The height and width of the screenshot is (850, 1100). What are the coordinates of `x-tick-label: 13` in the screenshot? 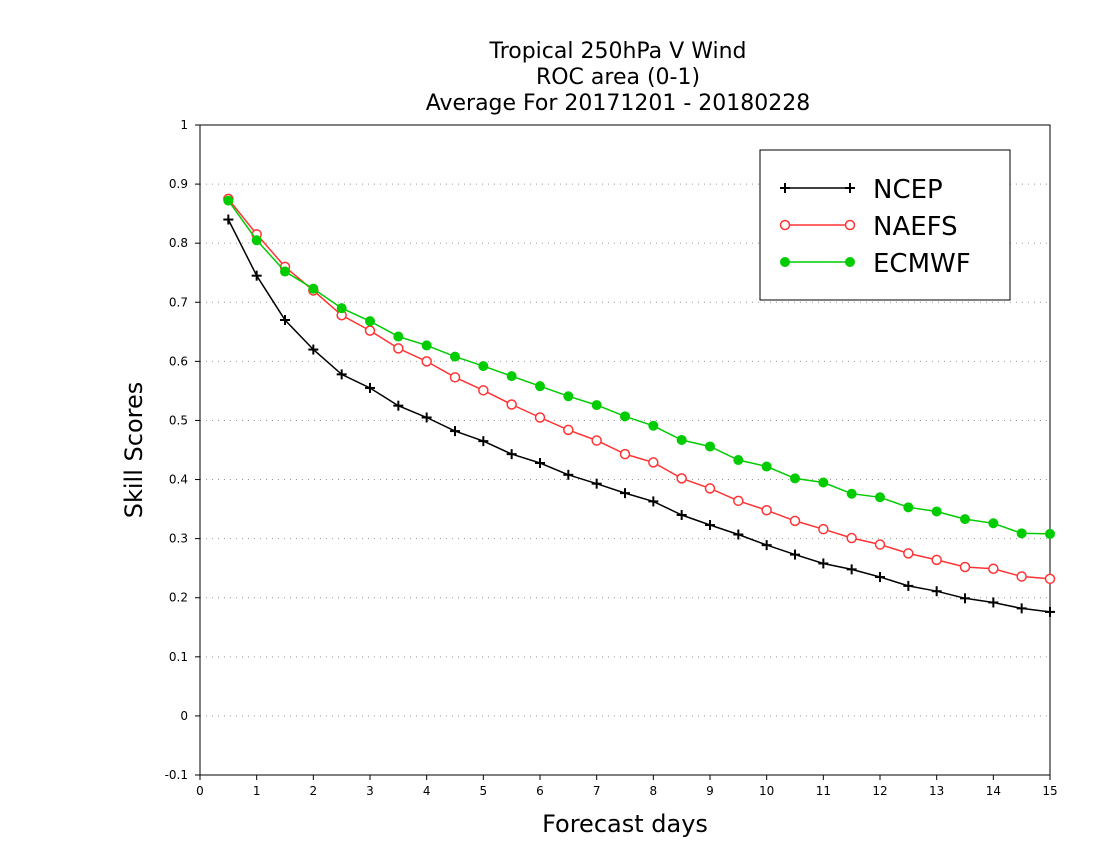 It's located at (936, 791).